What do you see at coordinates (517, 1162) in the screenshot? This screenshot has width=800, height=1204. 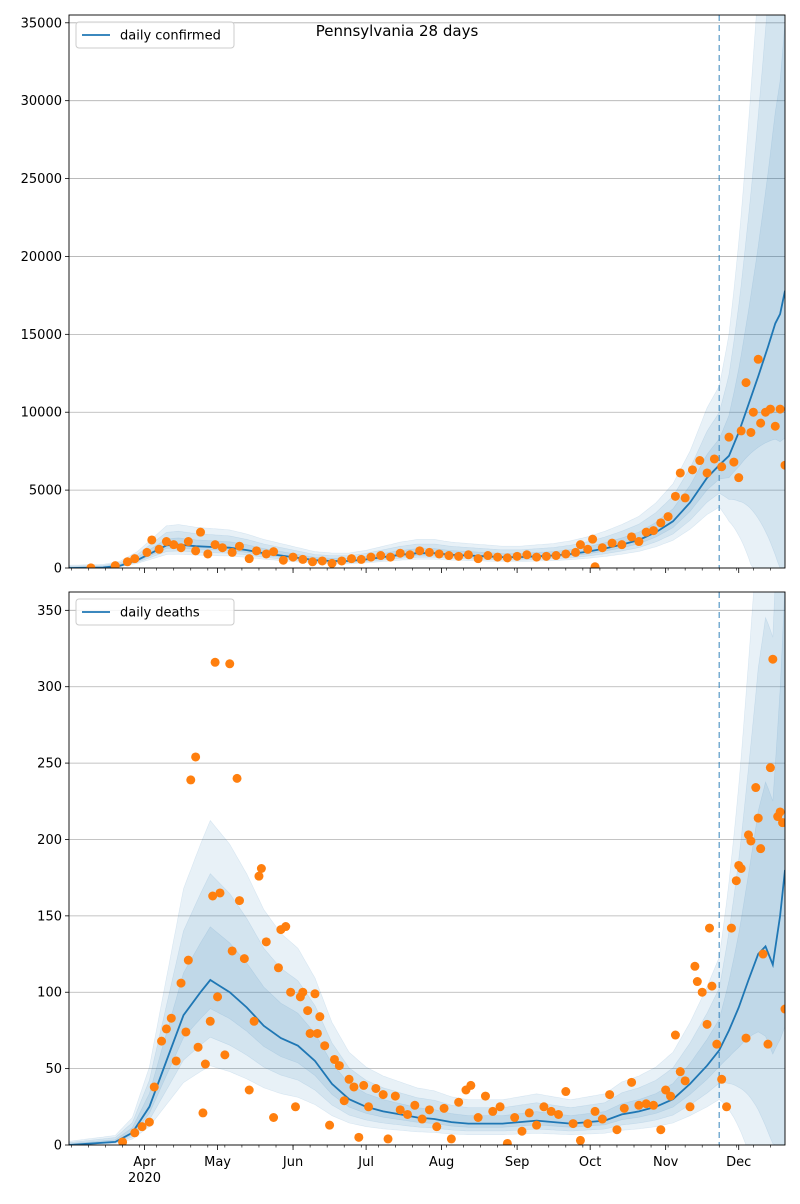 I see `x-tick-label: Sep` at bounding box center [517, 1162].